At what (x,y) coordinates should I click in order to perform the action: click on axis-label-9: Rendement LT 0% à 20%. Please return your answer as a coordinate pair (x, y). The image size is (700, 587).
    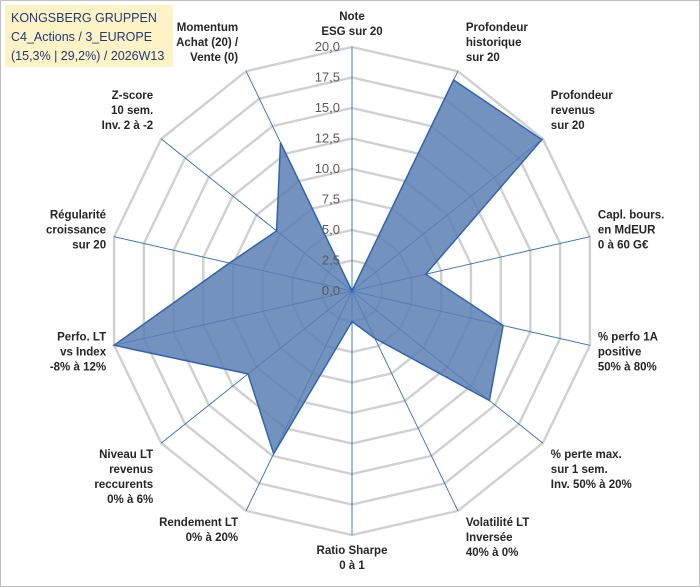
    Looking at the image, I should click on (198, 530).